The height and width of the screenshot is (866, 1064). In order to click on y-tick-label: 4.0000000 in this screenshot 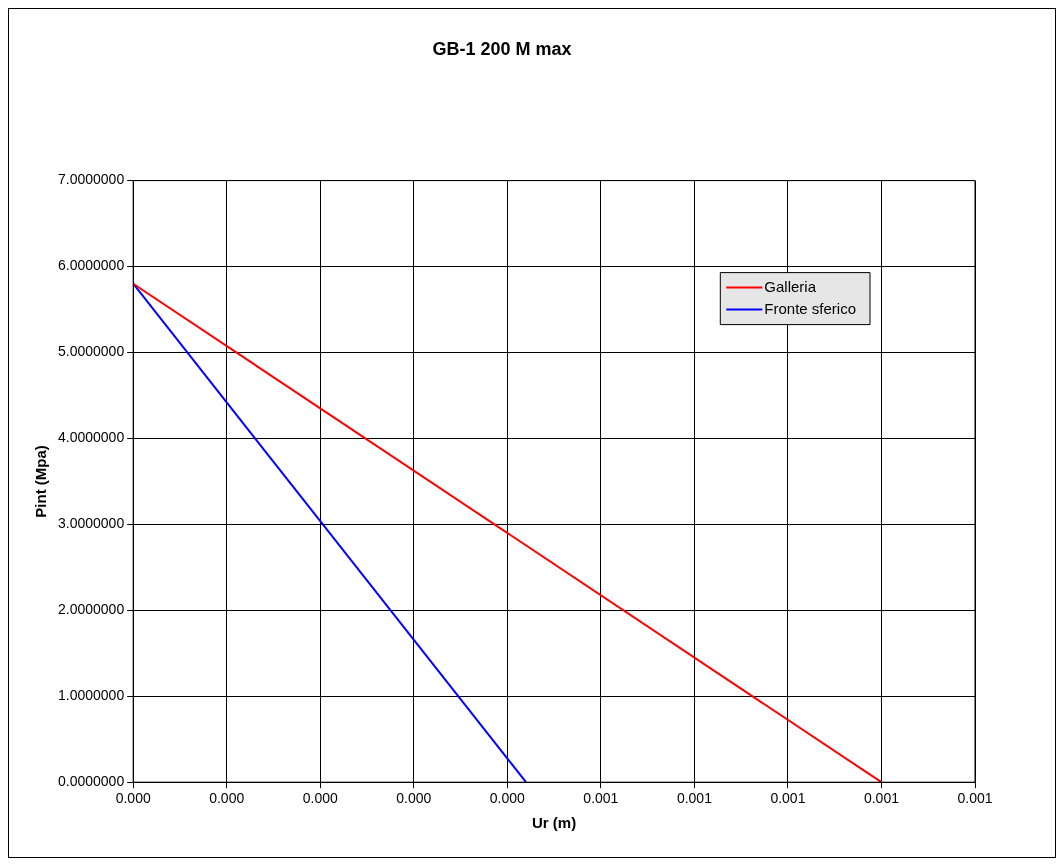, I will do `click(91, 437)`.